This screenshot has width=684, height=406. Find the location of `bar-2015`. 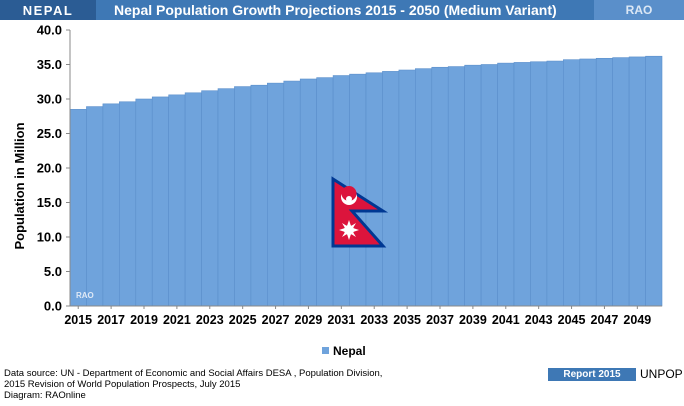

bar-2015 is located at coordinates (78, 208).